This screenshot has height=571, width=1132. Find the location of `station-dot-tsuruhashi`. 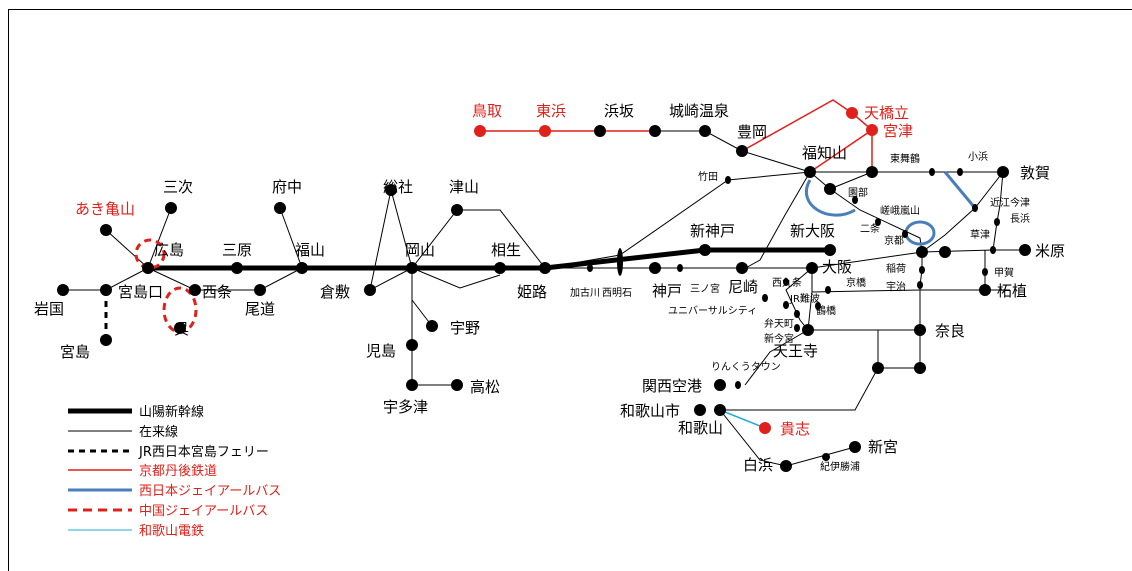

station-dot-tsuruhashi is located at coordinates (818, 306).